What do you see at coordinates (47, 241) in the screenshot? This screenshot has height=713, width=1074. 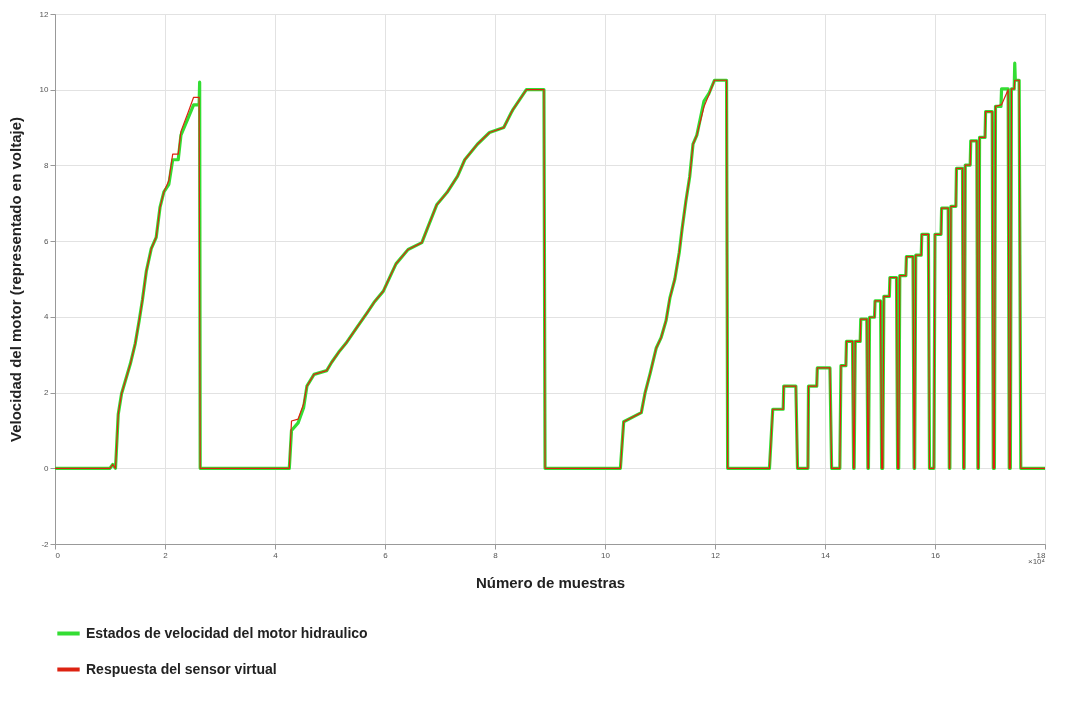 I see `y-tick-label: 6` at bounding box center [47, 241].